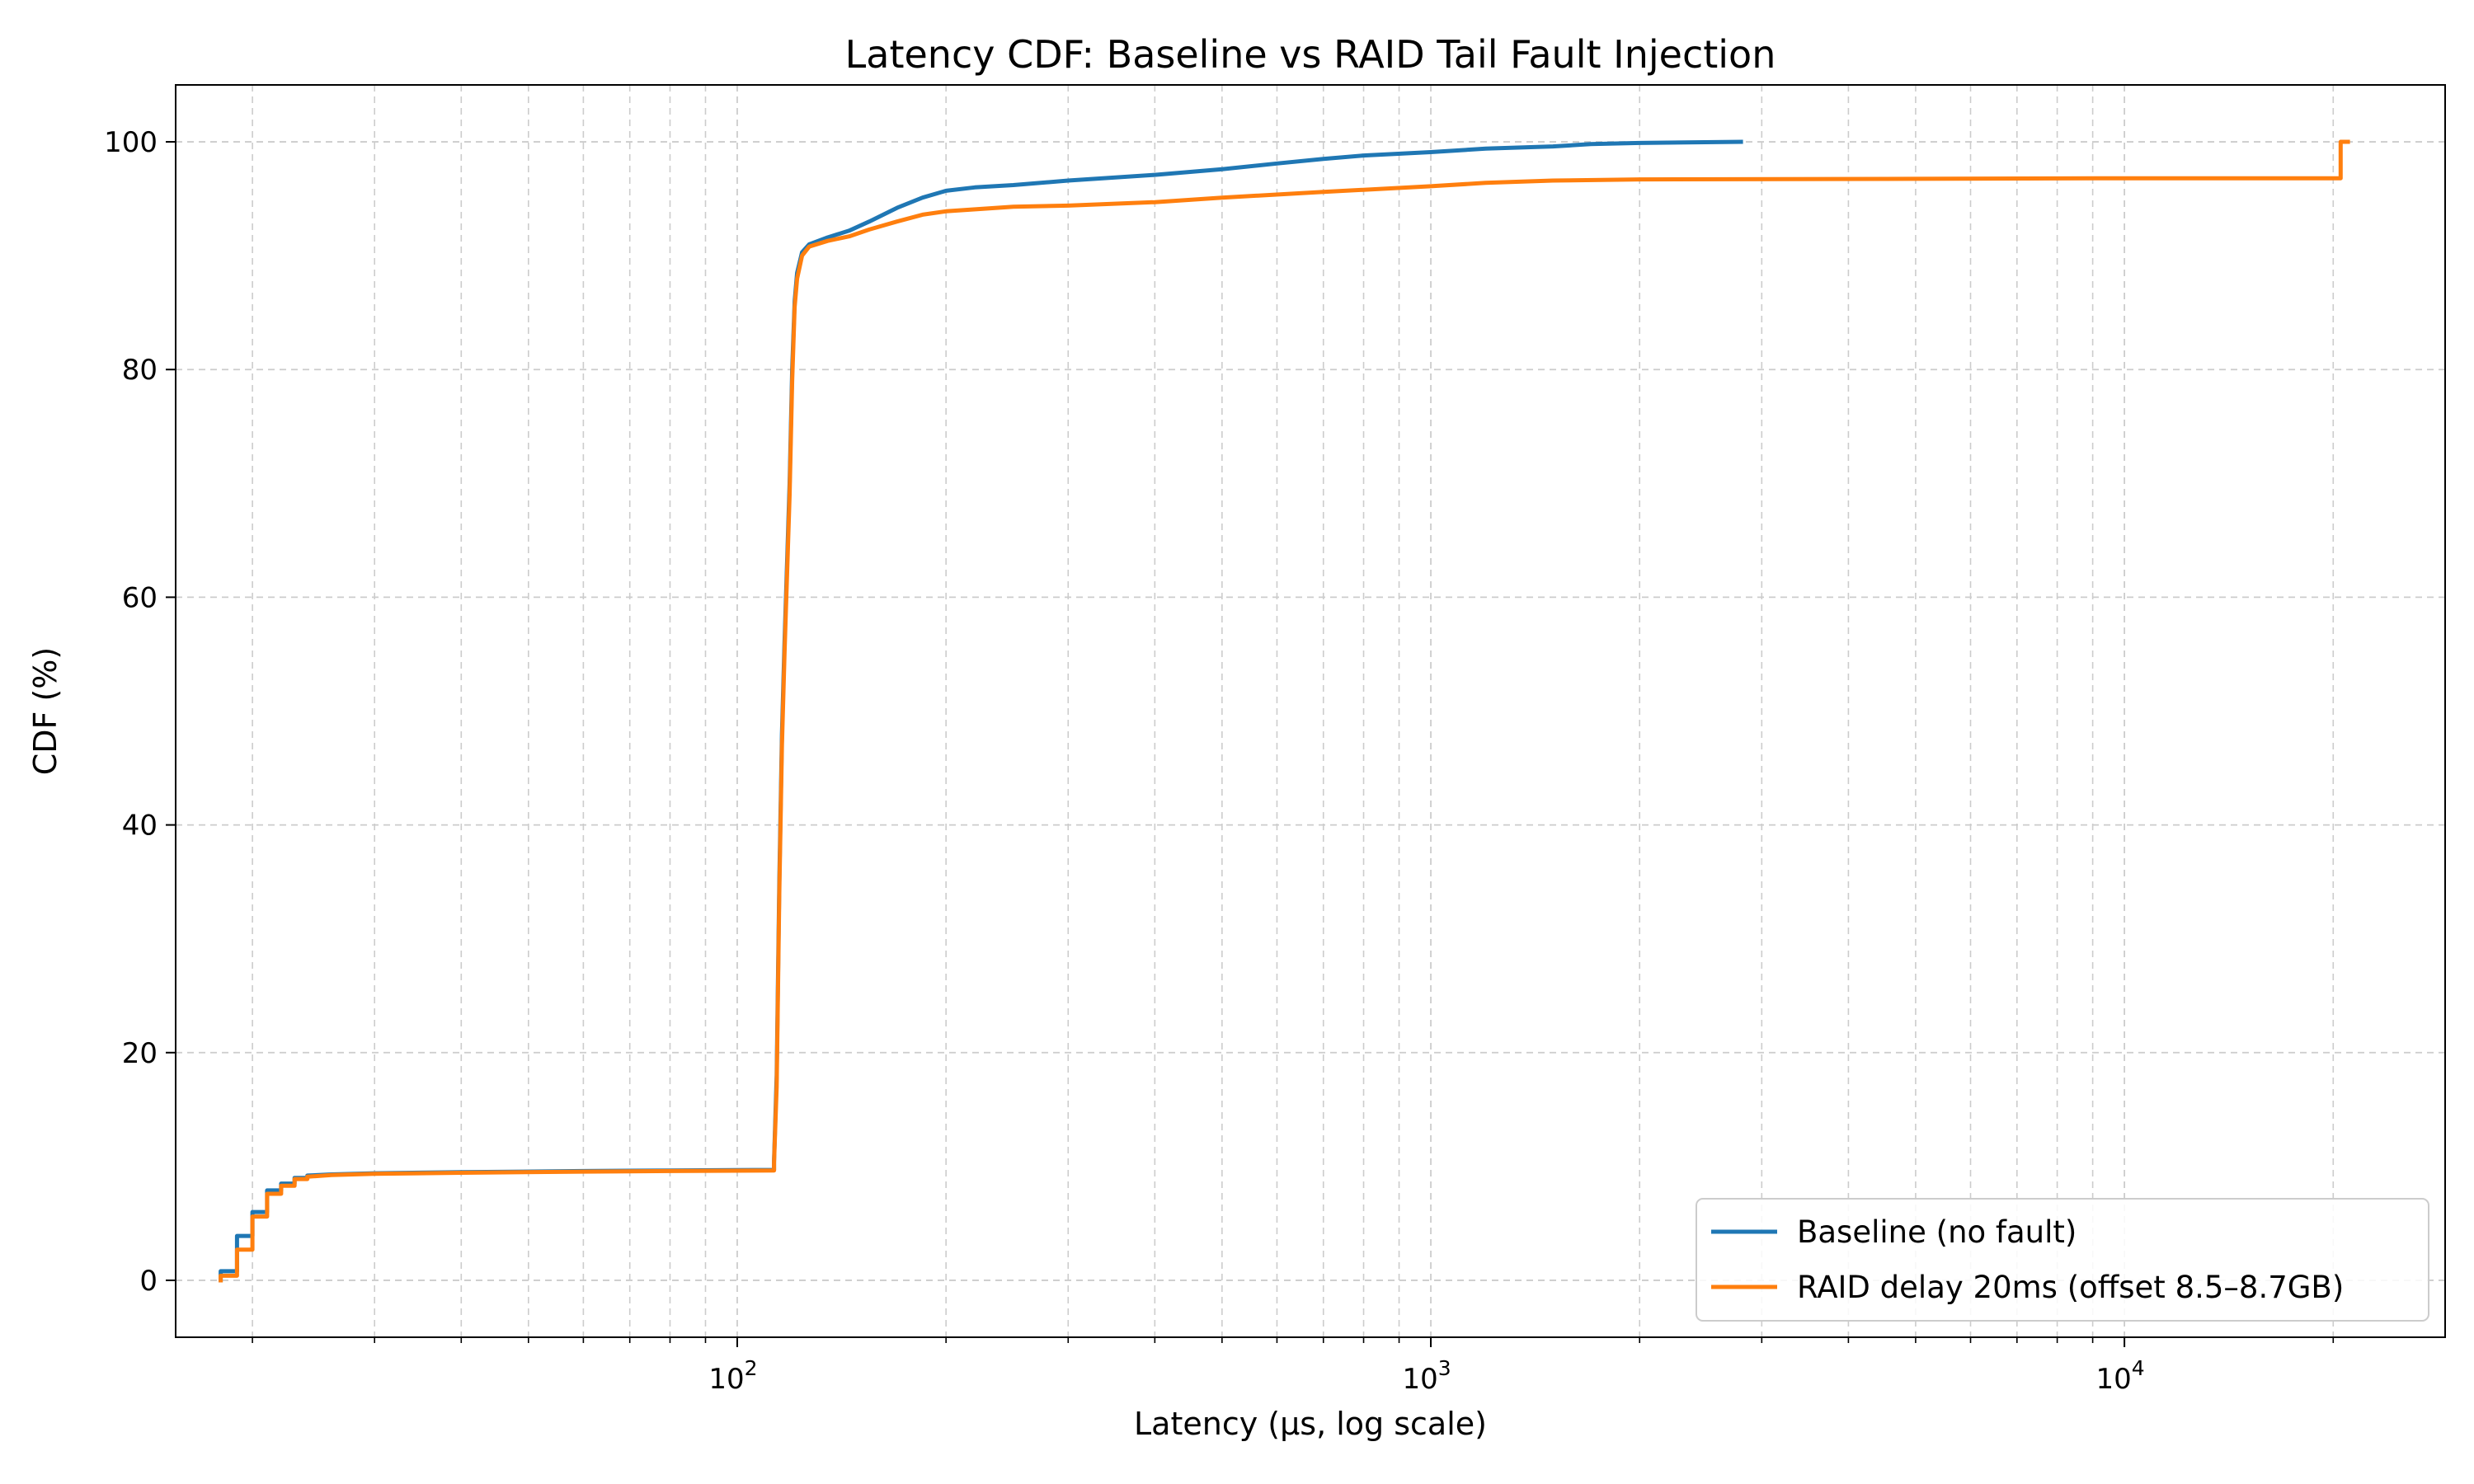 This screenshot has width=2474, height=1484. I want to click on legend-entry-1: Baseline (no fault), so click(1937, 1232).